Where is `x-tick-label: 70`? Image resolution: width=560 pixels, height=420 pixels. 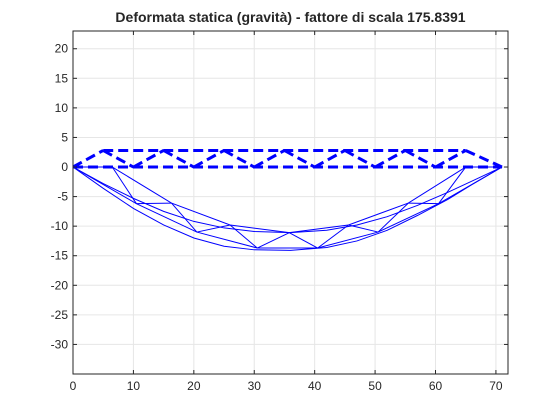
x-tick-label: 70 is located at coordinates (496, 386).